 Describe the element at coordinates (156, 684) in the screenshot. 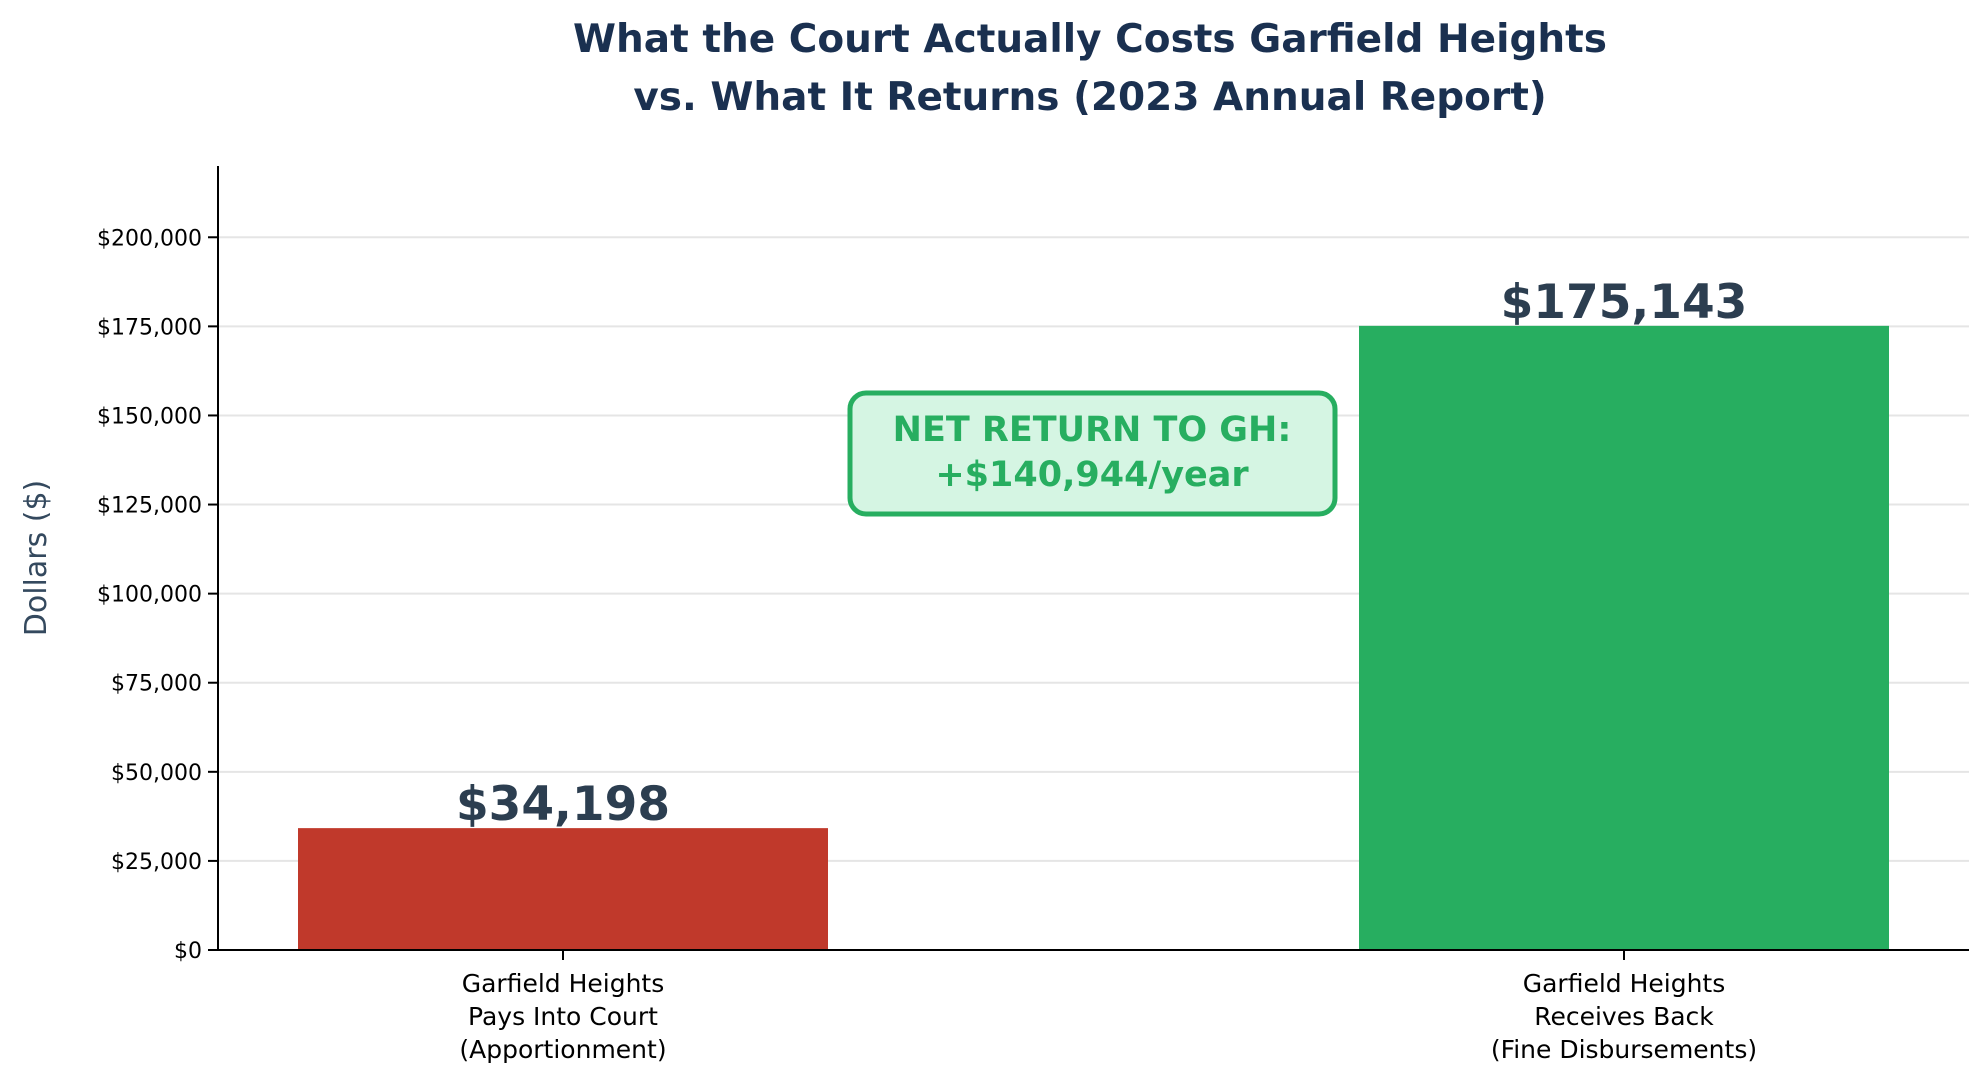

I see `y-tick-label: $75,000` at that location.